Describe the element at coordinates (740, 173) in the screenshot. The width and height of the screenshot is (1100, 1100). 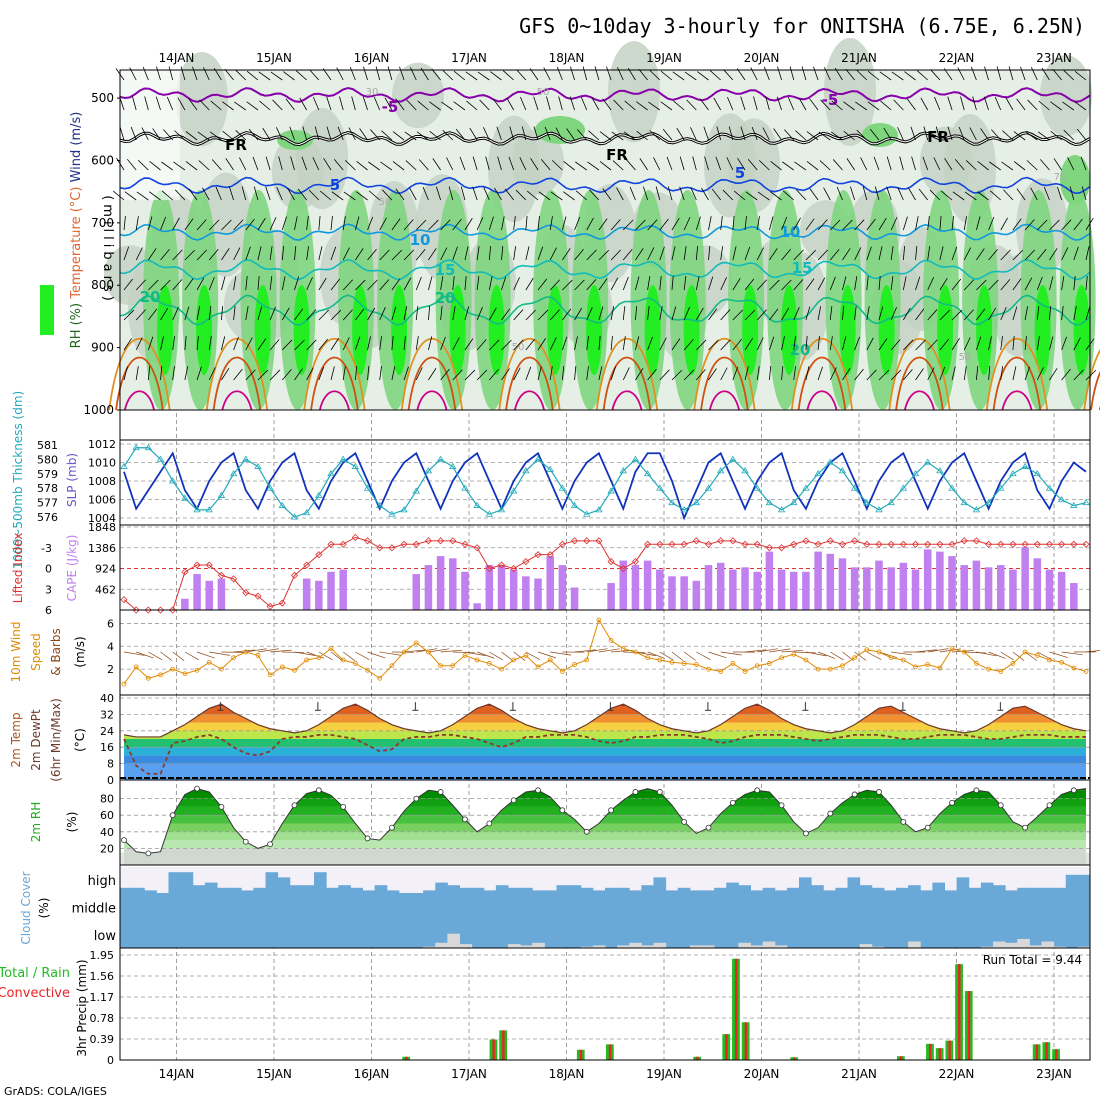
I see `isotherm-label: 5` at that location.